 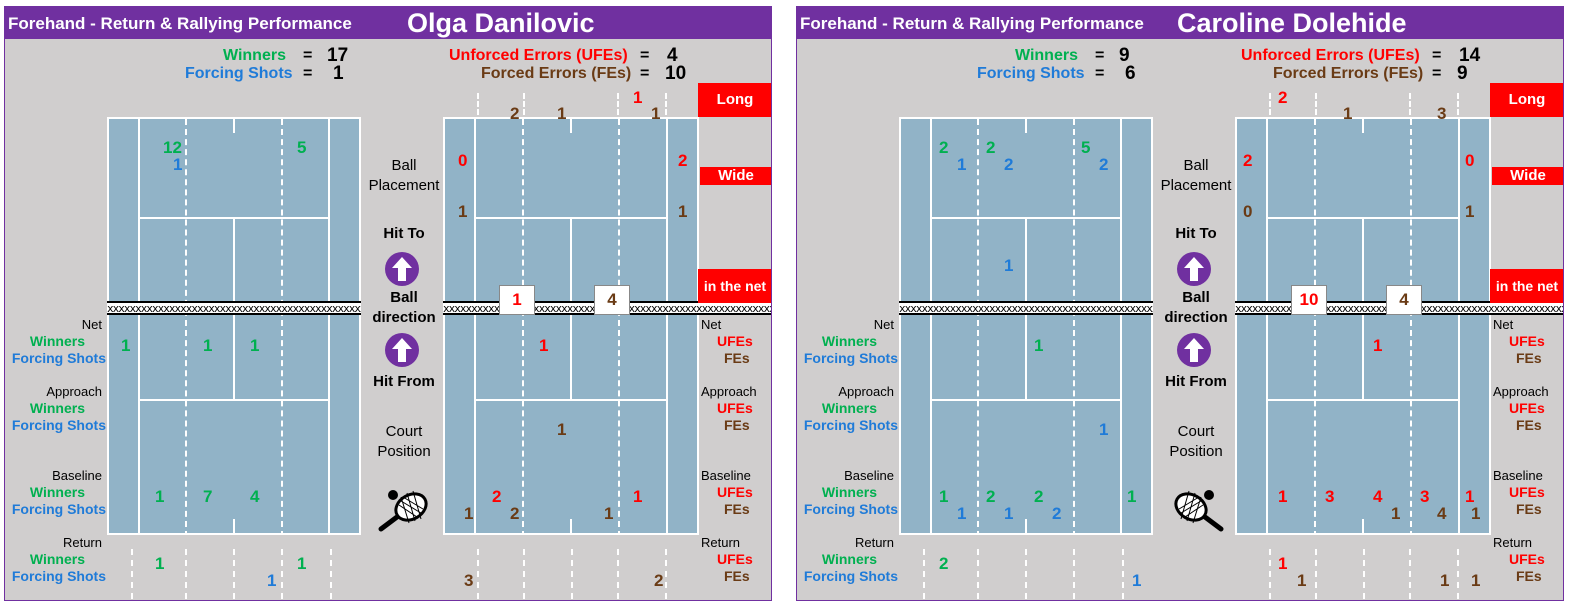 I want to click on player-name: Caroline Dolehide, so click(x=1292, y=23).